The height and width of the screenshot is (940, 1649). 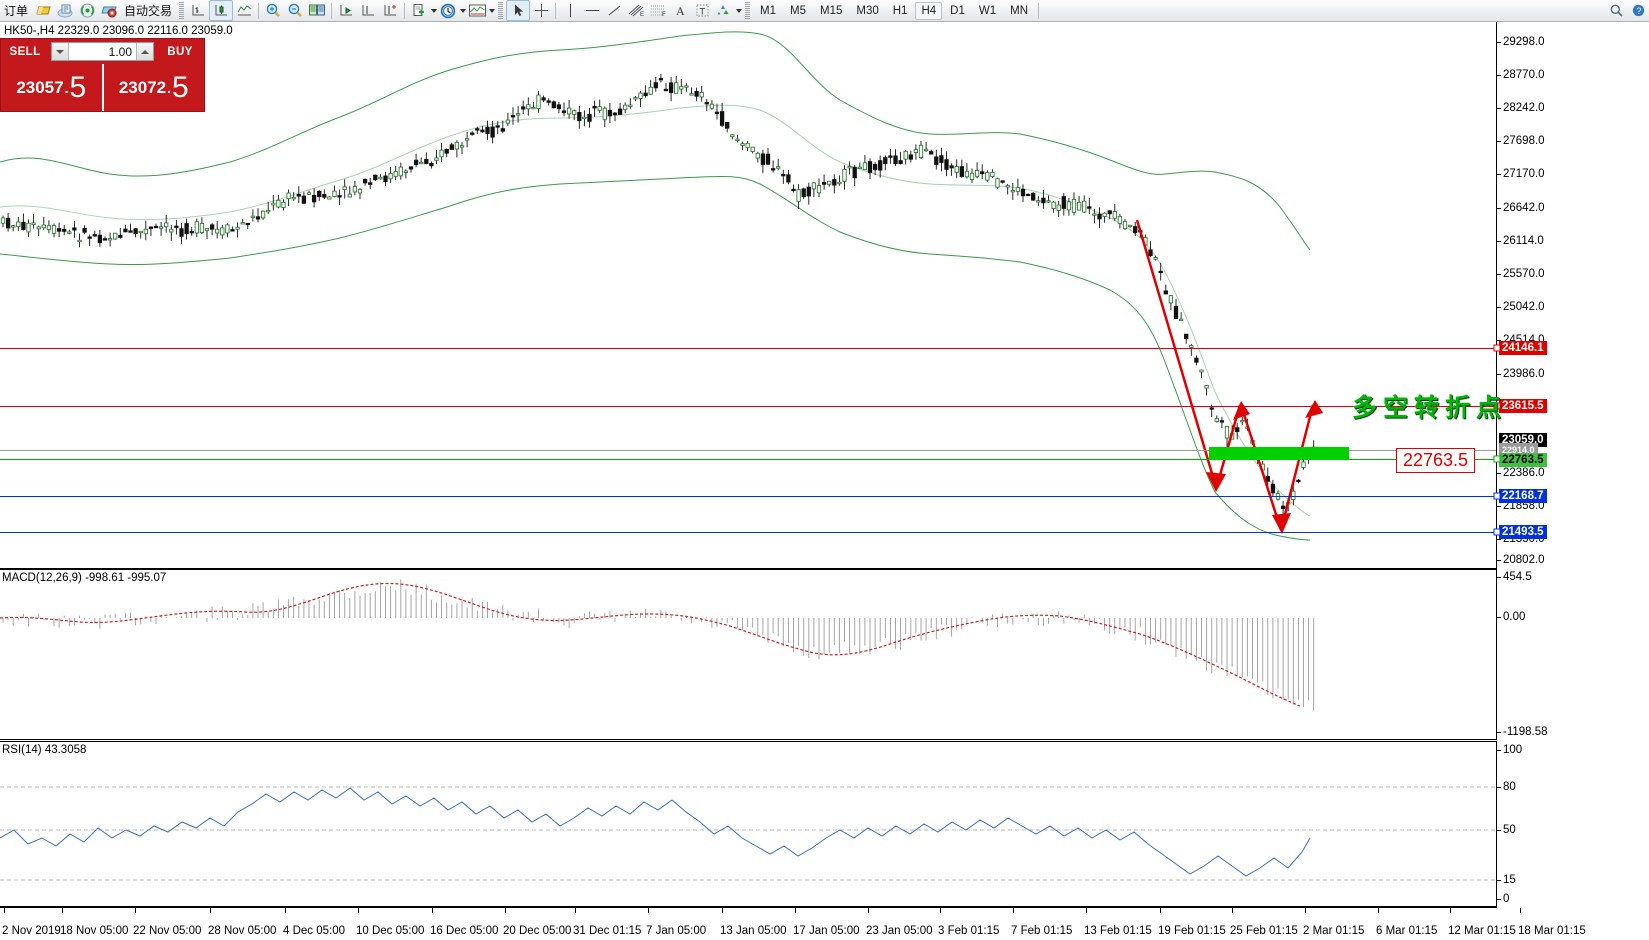 What do you see at coordinates (1523, 532) in the screenshot?
I see `price-tag-21493: 21493.5` at bounding box center [1523, 532].